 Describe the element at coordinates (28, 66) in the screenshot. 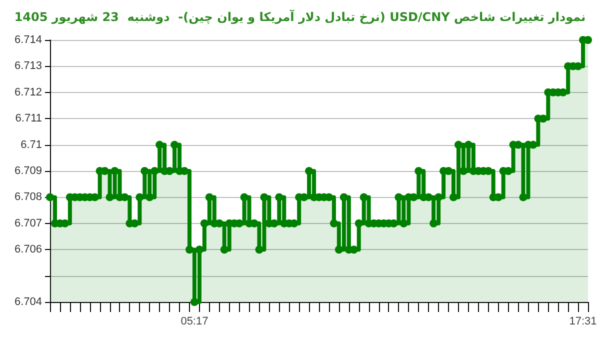

I see `y-tick-label: 6.713` at that location.